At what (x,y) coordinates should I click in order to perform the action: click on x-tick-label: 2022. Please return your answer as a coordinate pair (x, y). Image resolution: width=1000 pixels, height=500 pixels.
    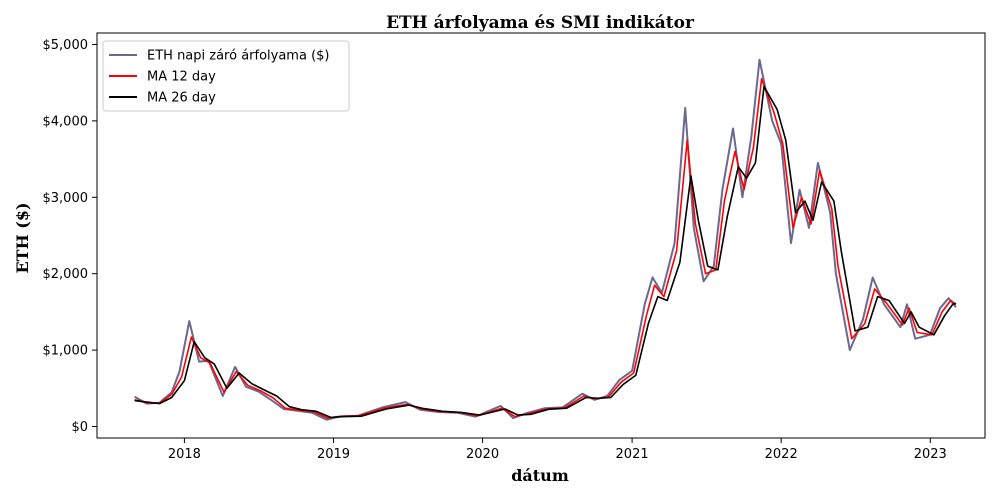
    Looking at the image, I should click on (781, 454).